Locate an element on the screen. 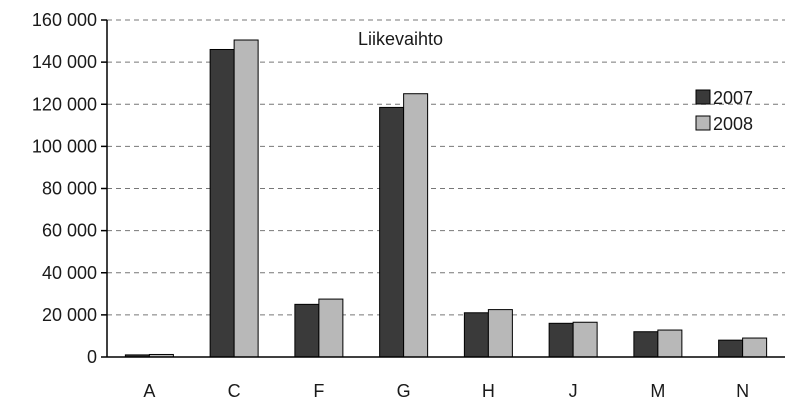 The width and height of the screenshot is (785, 402). bar-2007-C is located at coordinates (222, 203).